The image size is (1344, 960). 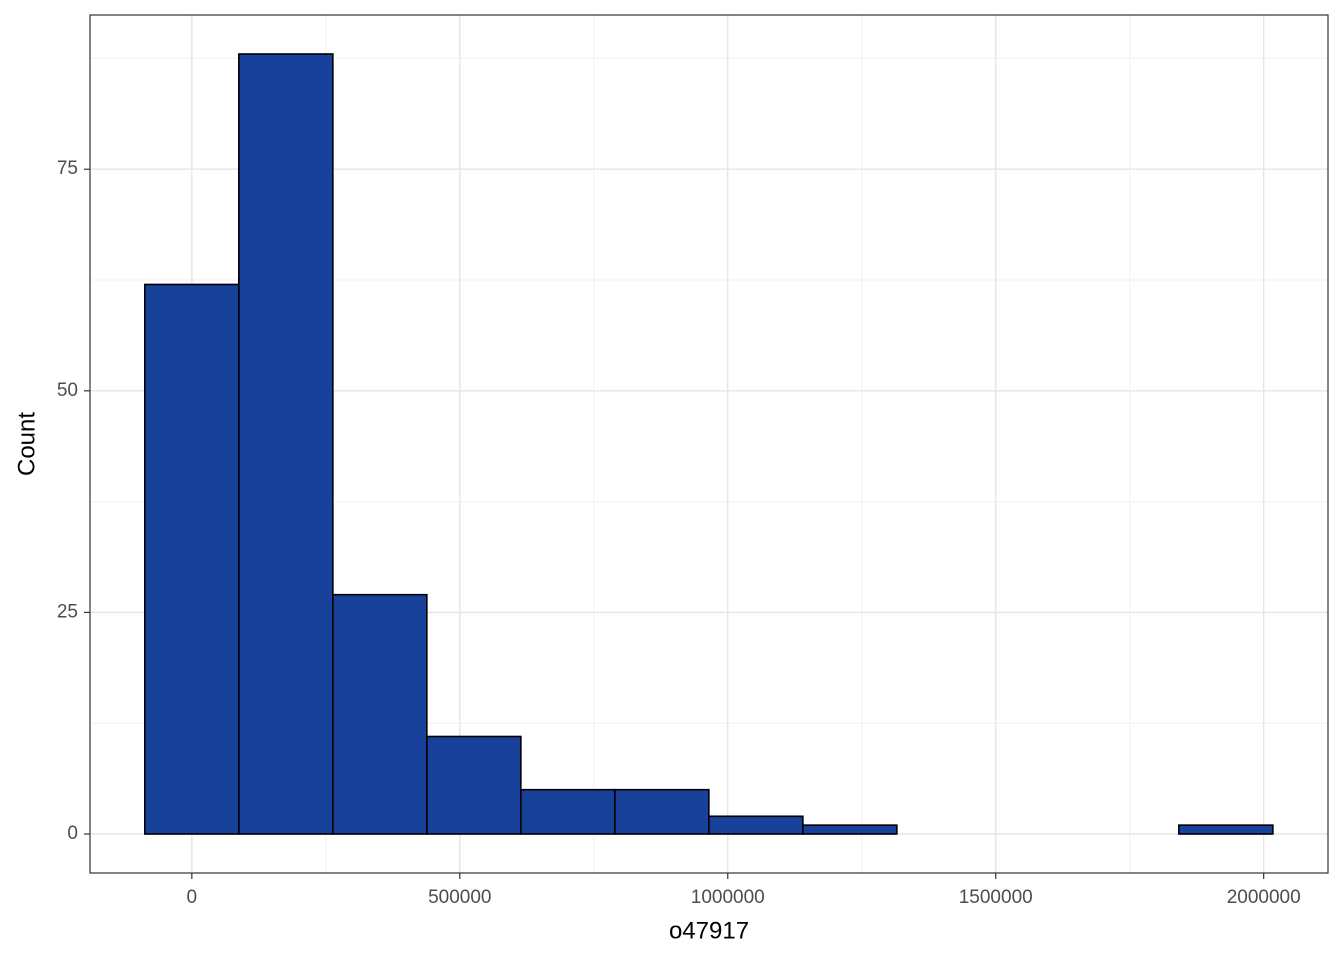 I want to click on y-axis-title: Count, so click(x=26, y=444).